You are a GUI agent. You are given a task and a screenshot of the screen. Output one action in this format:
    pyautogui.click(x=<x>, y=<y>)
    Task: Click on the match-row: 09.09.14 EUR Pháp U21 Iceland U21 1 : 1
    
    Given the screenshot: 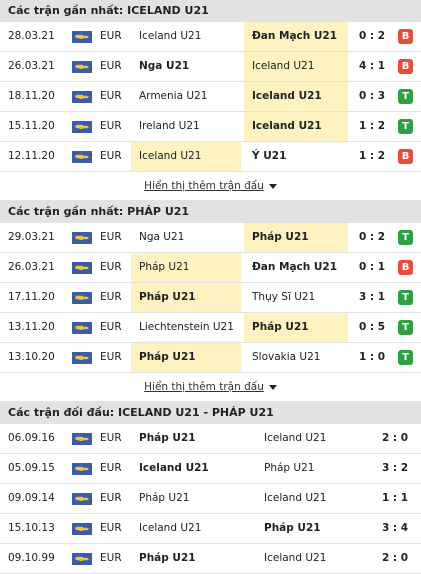 What is the action you would take?
    pyautogui.click(x=210, y=499)
    